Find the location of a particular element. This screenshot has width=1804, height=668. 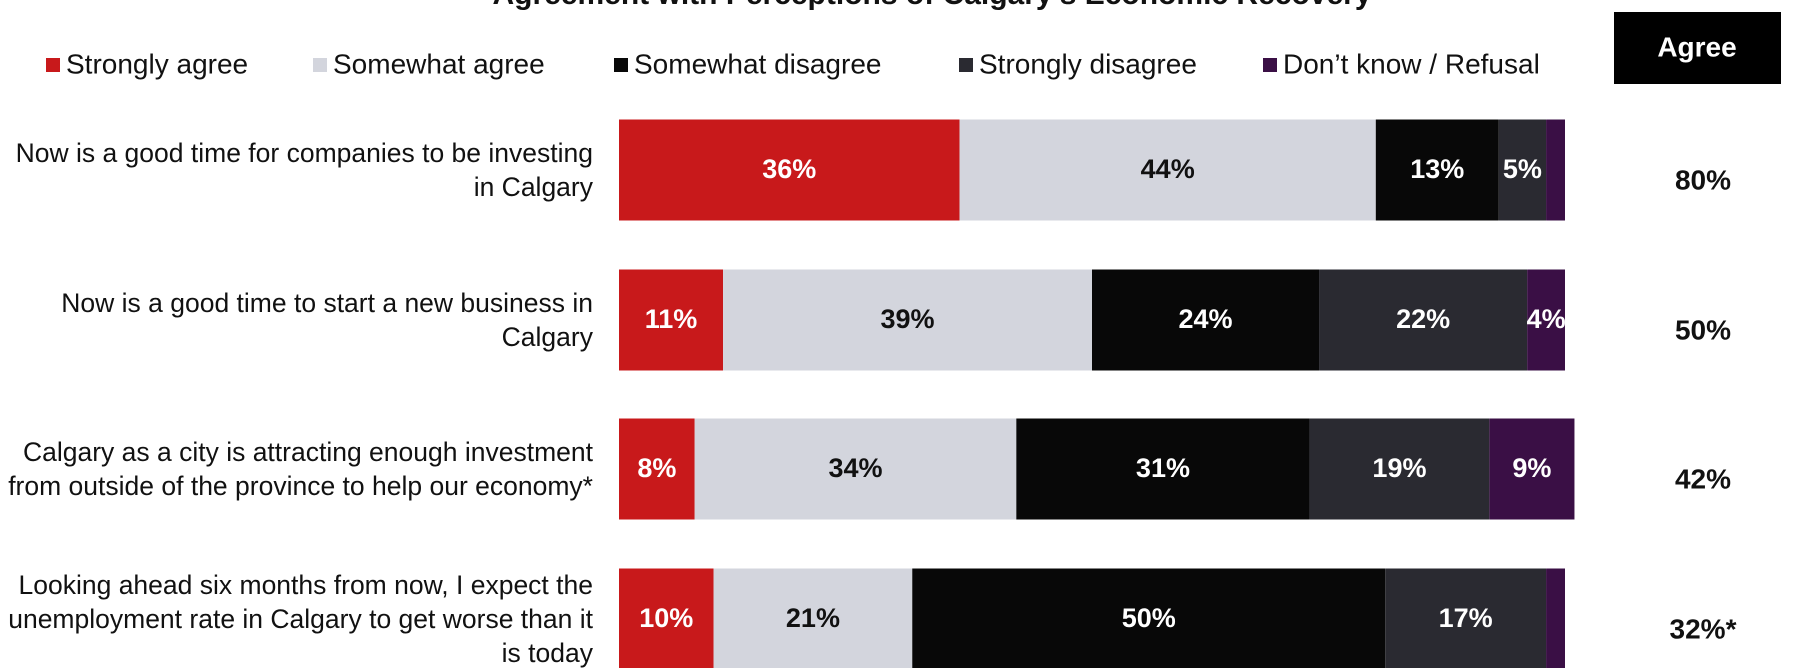

agree-value: 80% is located at coordinates (1703, 179).